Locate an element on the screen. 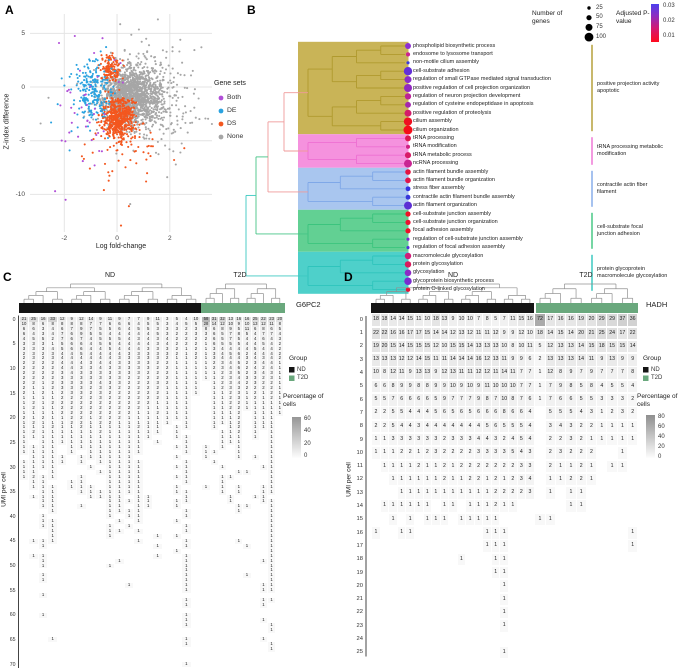 The height and width of the screenshot is (668, 685). row-label: 25 is located at coordinates (12, 442).